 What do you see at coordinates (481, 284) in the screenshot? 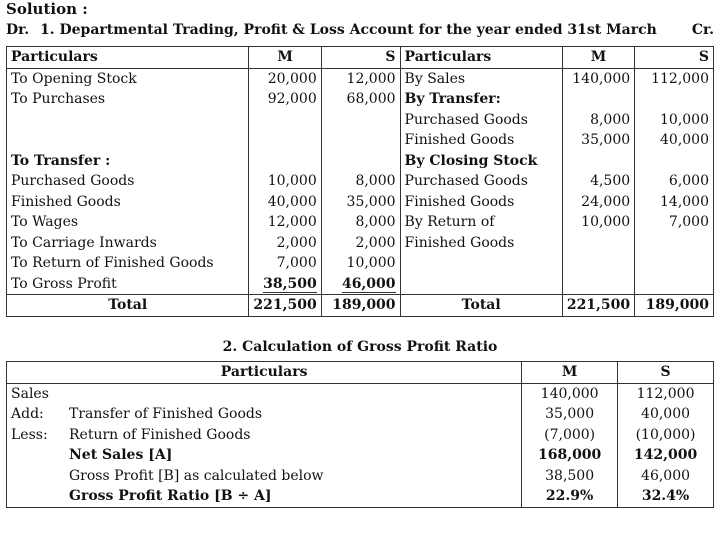
I see `cr-particular` at bounding box center [481, 284].